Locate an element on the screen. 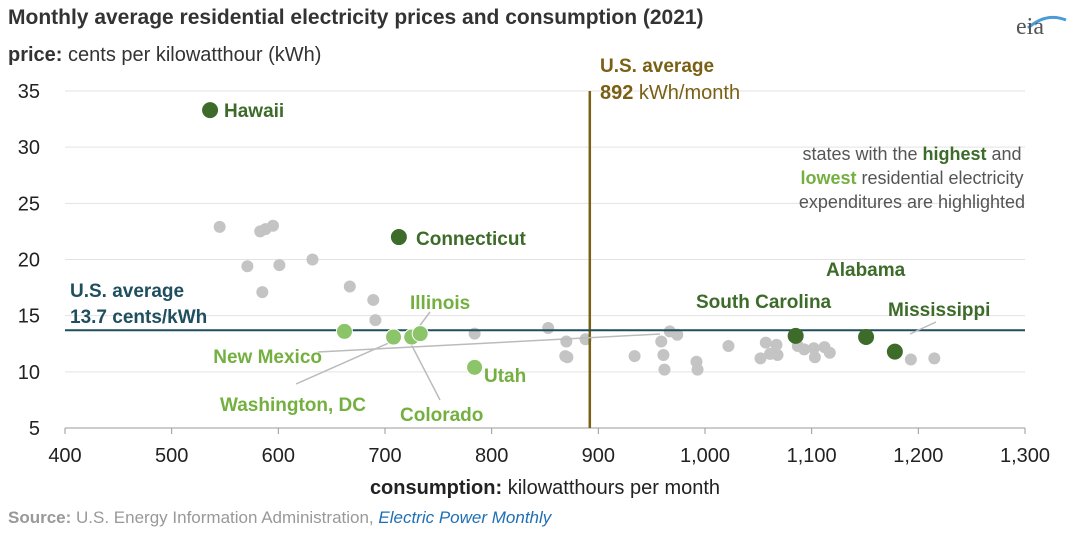 The height and width of the screenshot is (540, 1080). x-tick-label: 600 is located at coordinates (278, 456).